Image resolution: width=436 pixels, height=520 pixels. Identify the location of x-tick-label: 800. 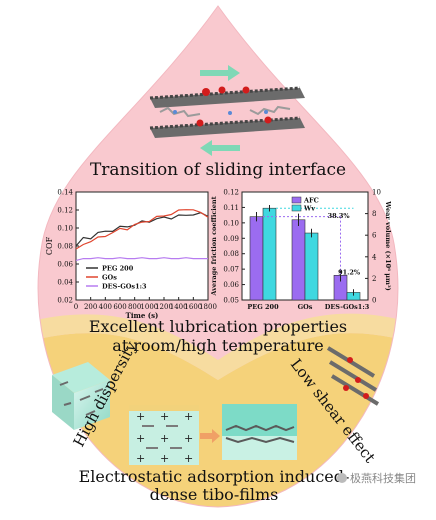
(134, 307).